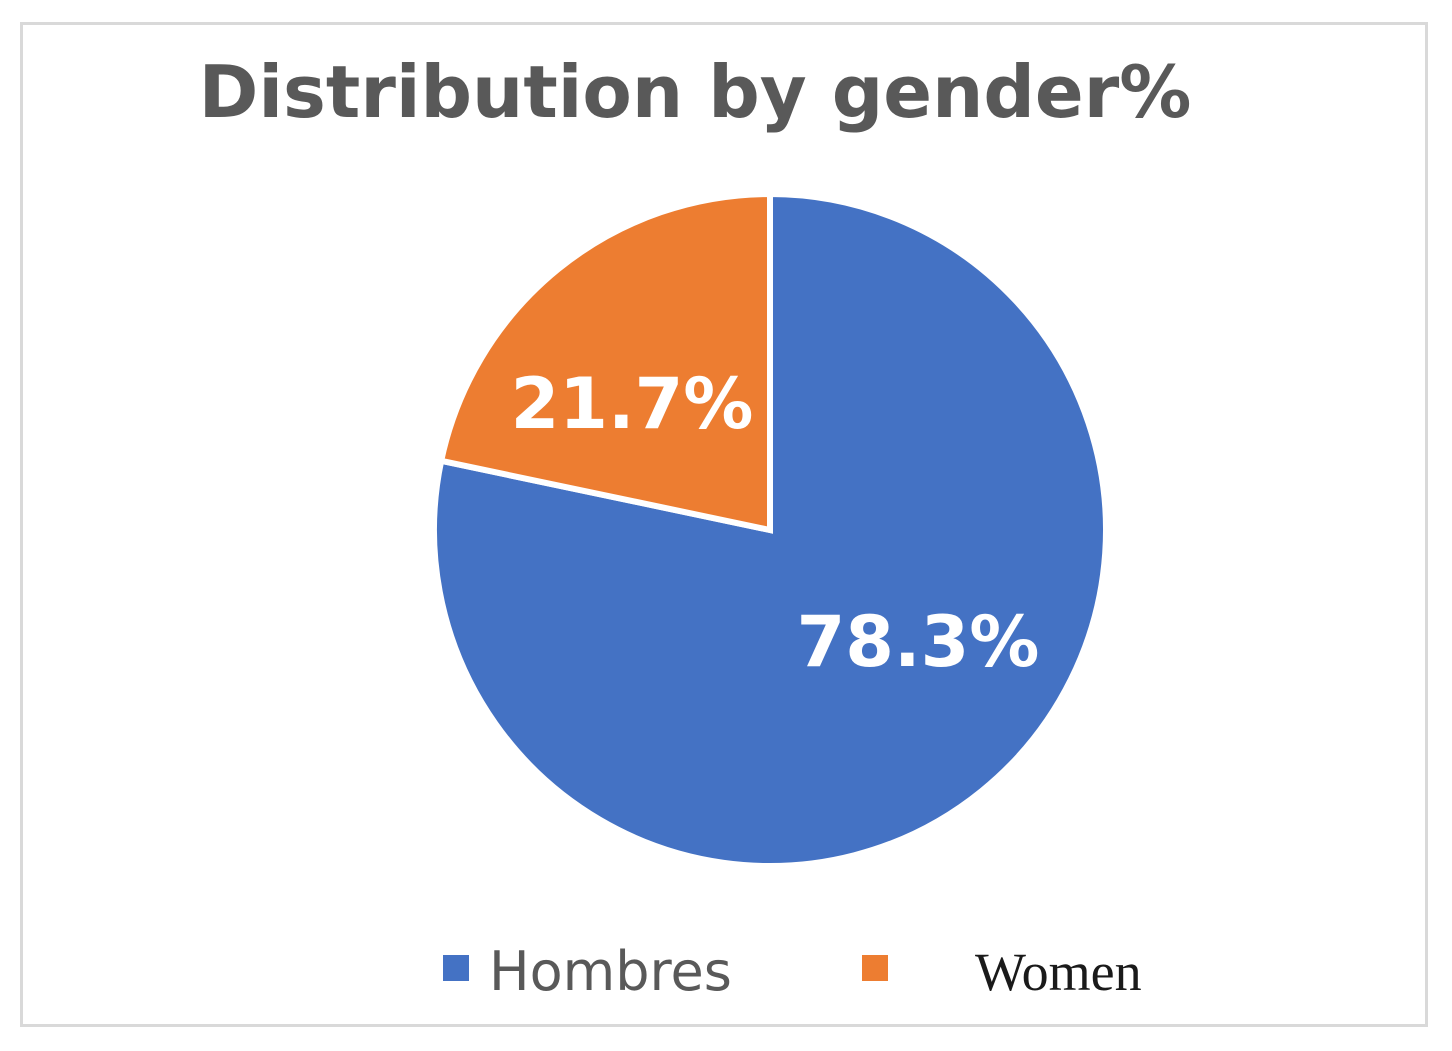 This screenshot has height=1051, width=1452. Describe the element at coordinates (605, 362) in the screenshot. I see `pie-slice-women` at that location.